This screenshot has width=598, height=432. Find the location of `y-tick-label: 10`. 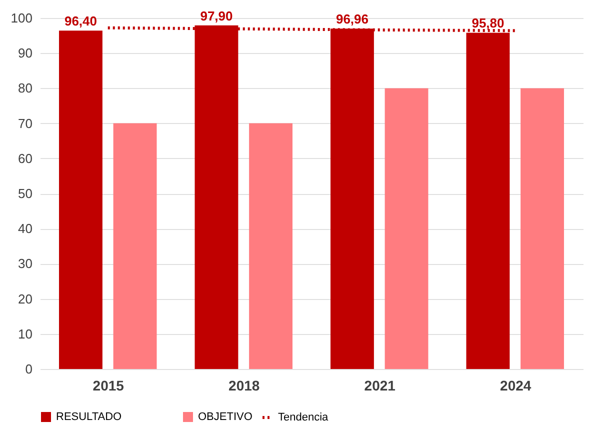

y-tick-label: 10 is located at coordinates (25, 334).